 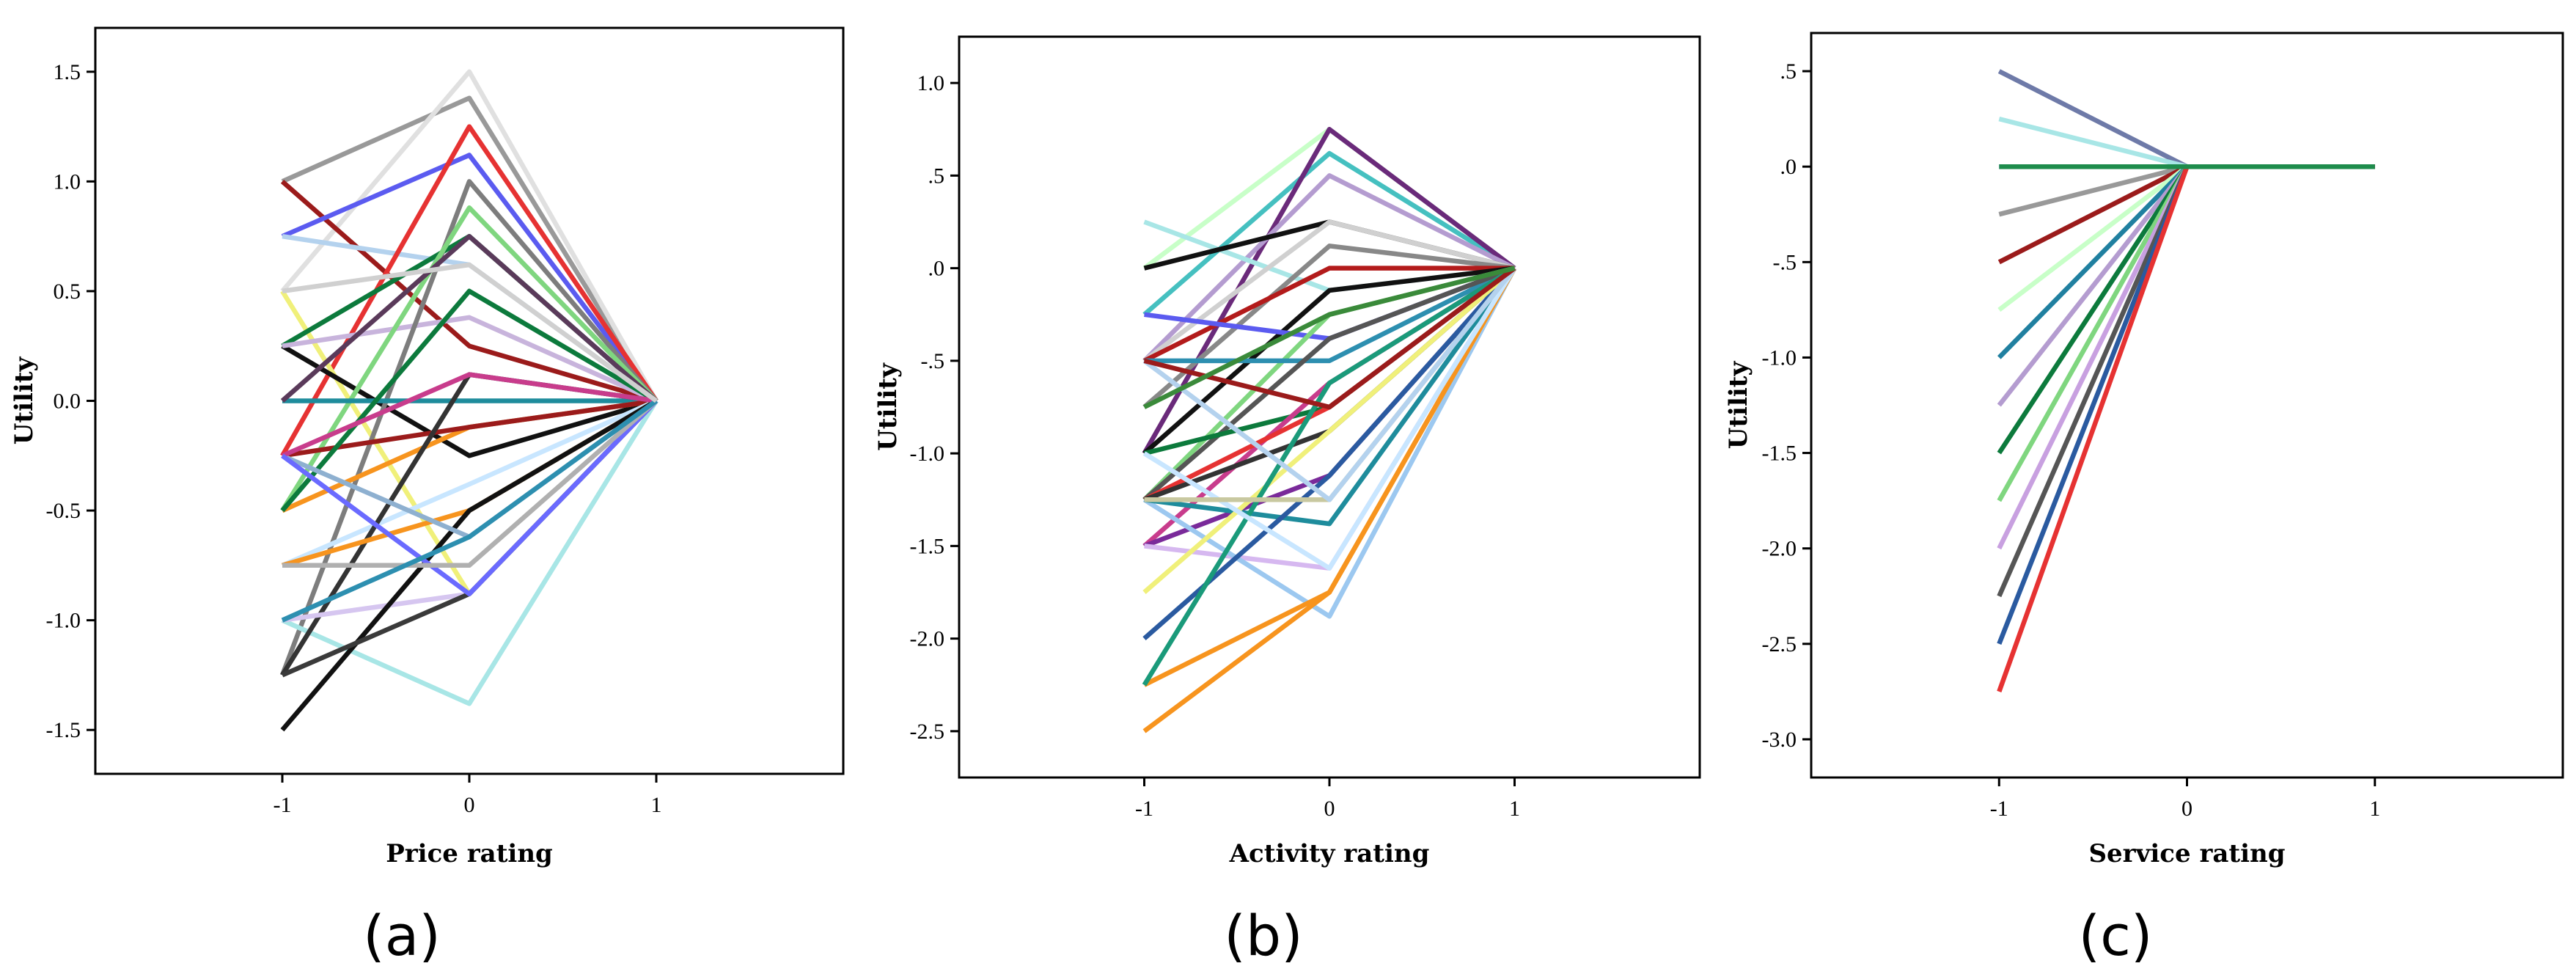 What do you see at coordinates (2115, 935) in the screenshot?
I see `panel-label: (c)` at bounding box center [2115, 935].